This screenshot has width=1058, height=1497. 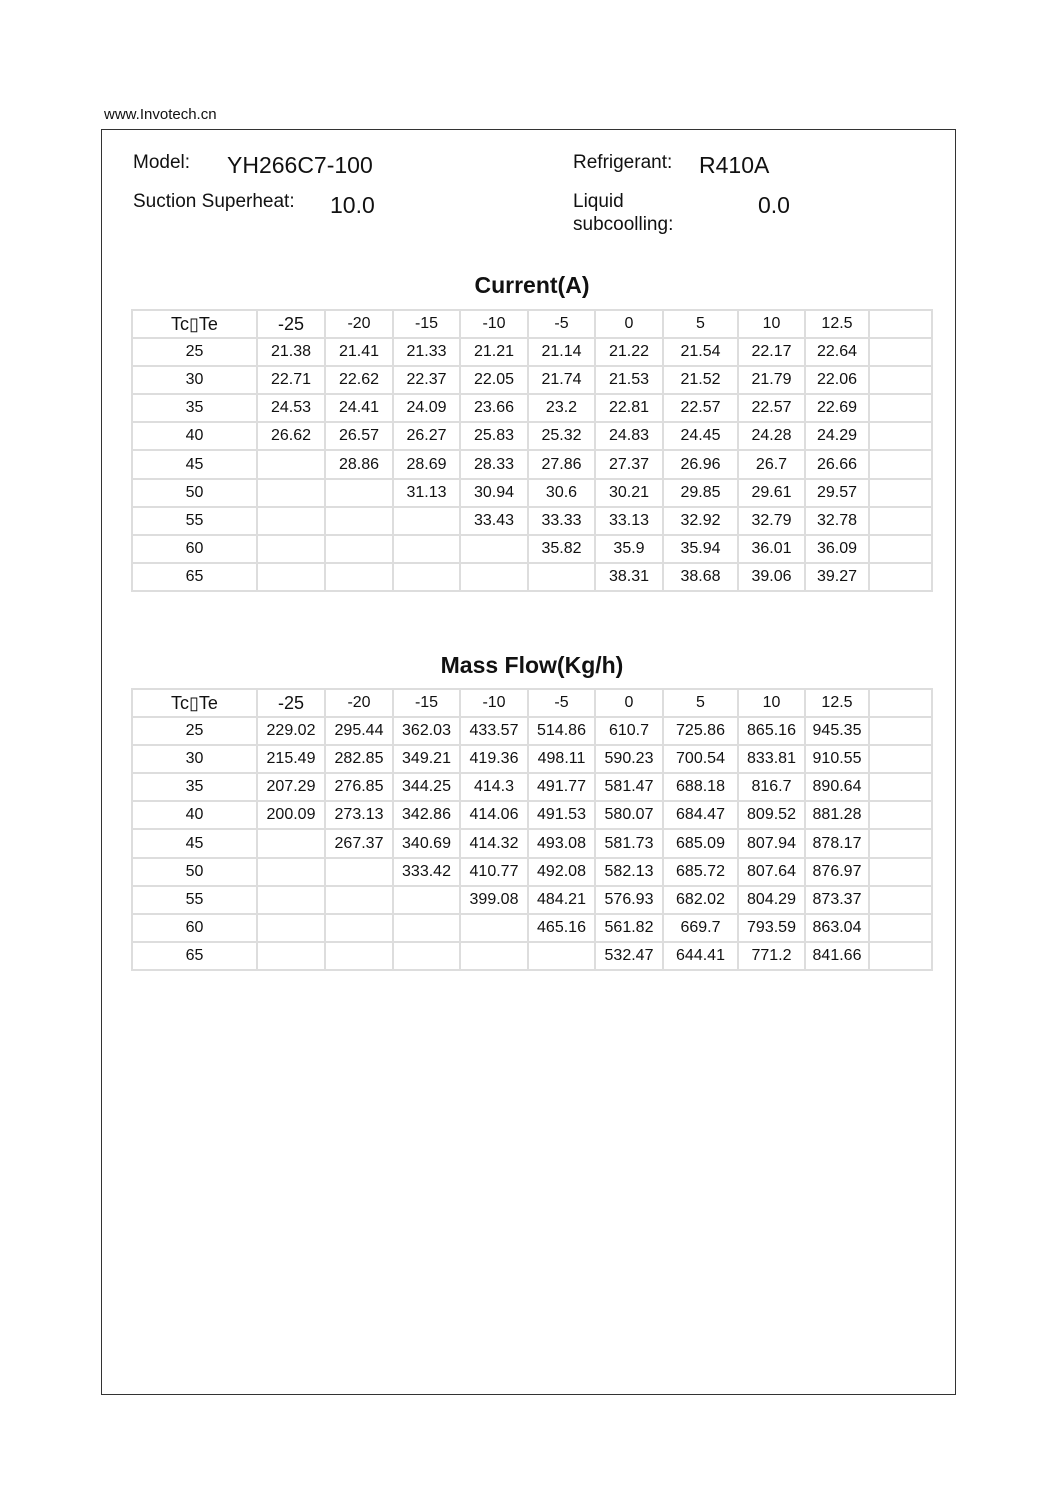 I want to click on table-cell: 433.57, so click(x=494, y=731).